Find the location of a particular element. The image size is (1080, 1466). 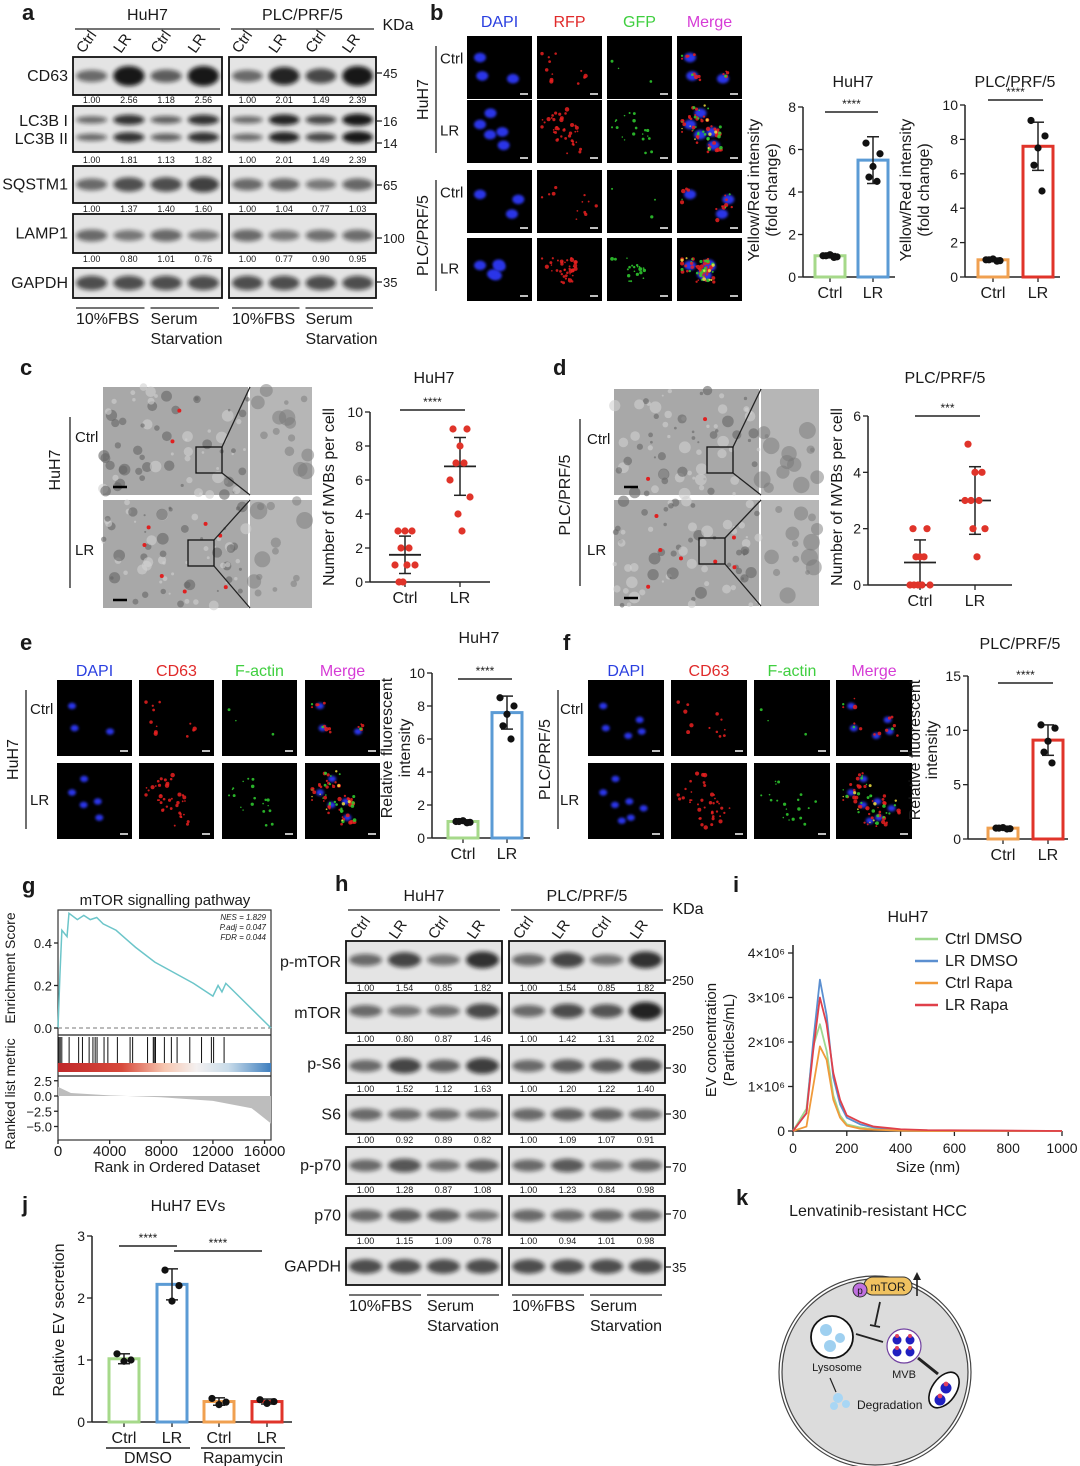

quant-value: 1.37 is located at coordinates (129, 209).